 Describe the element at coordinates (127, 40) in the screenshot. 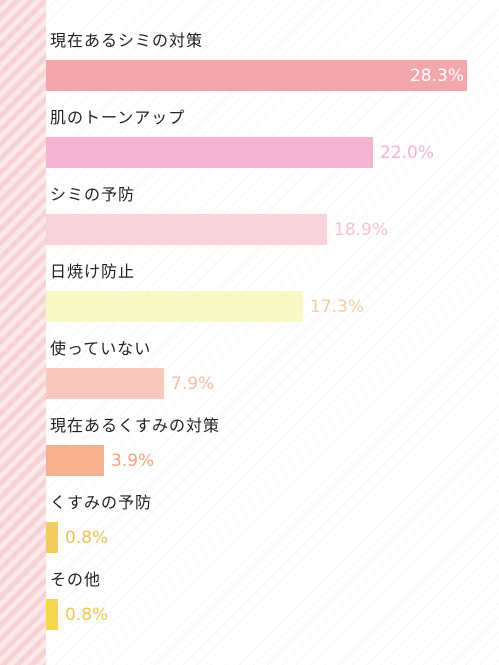

I see `category-label: 現在あるシミの対策` at that location.